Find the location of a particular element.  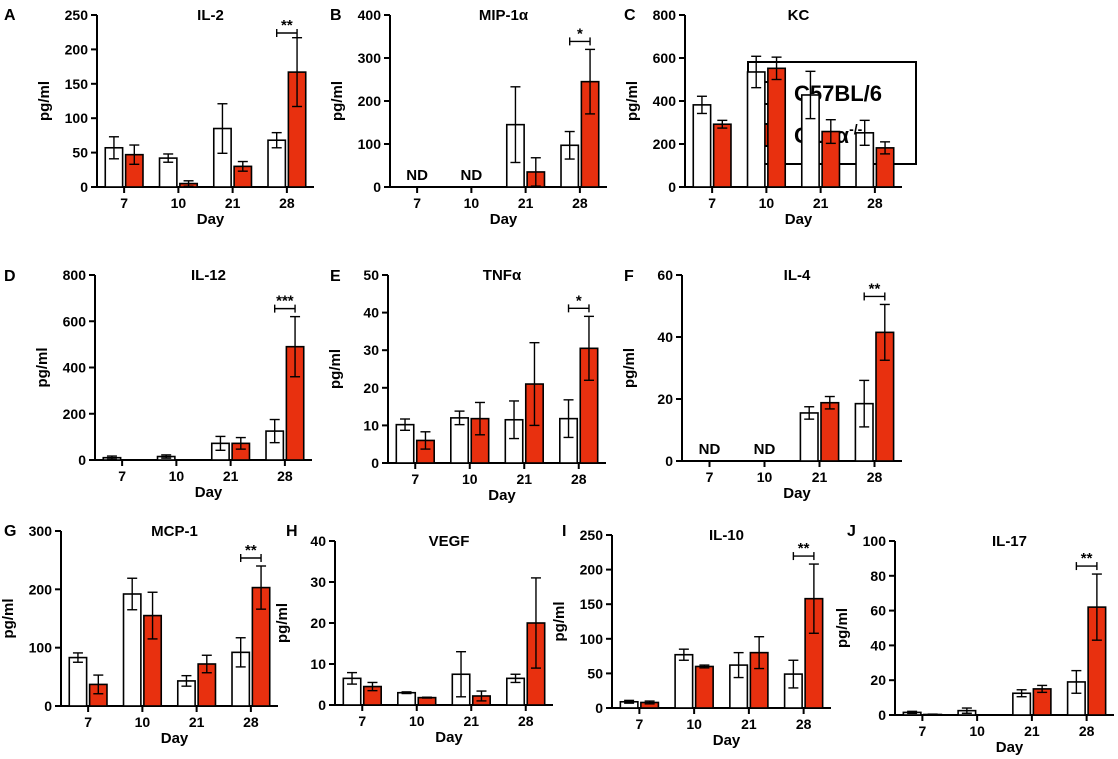

y-tick-label-j: 0 is located at coordinates (882, 715).